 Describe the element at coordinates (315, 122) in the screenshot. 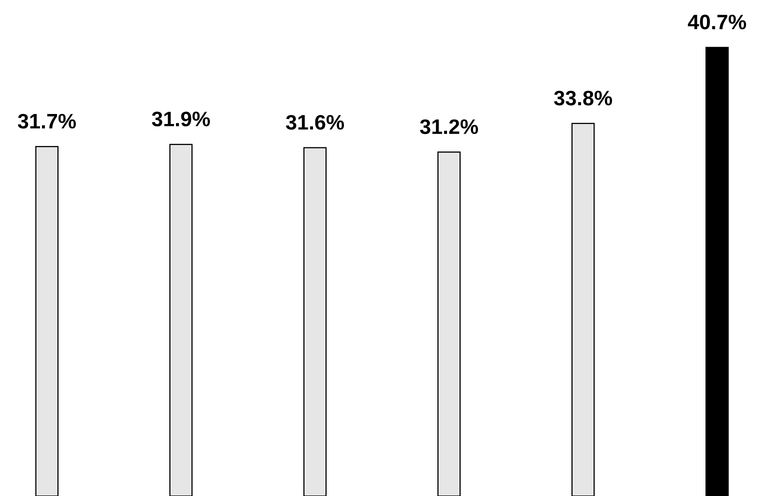

I see `data-label: 31.6%` at that location.